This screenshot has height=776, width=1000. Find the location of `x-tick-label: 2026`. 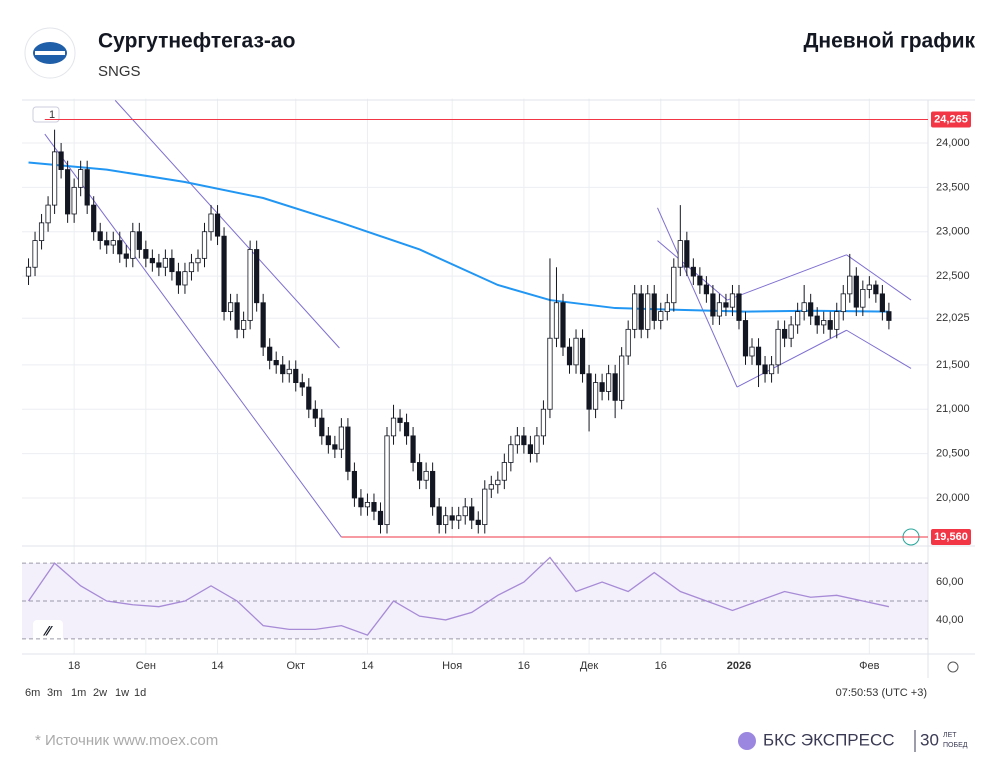

x-tick-label: 2026 is located at coordinates (739, 666).